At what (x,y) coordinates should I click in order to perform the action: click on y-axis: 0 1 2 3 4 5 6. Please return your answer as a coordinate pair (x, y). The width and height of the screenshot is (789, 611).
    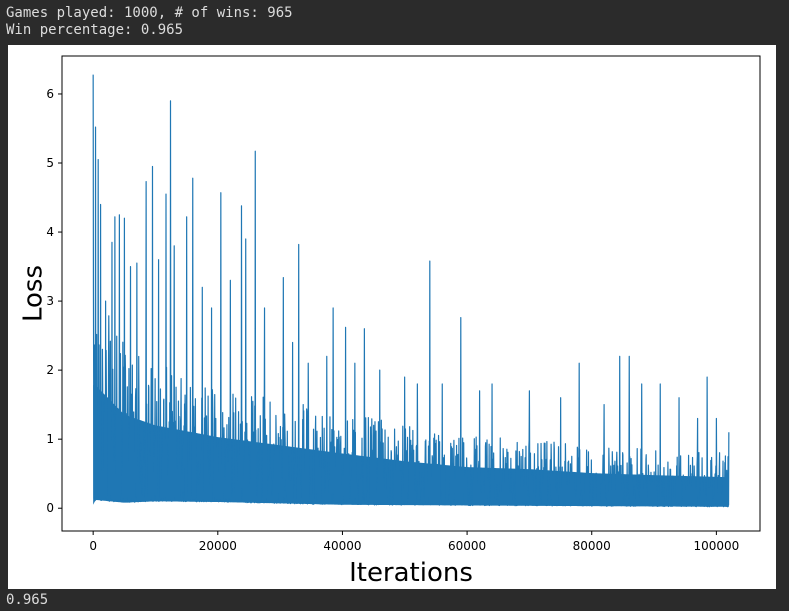
    Looking at the image, I should click on (54, 301).